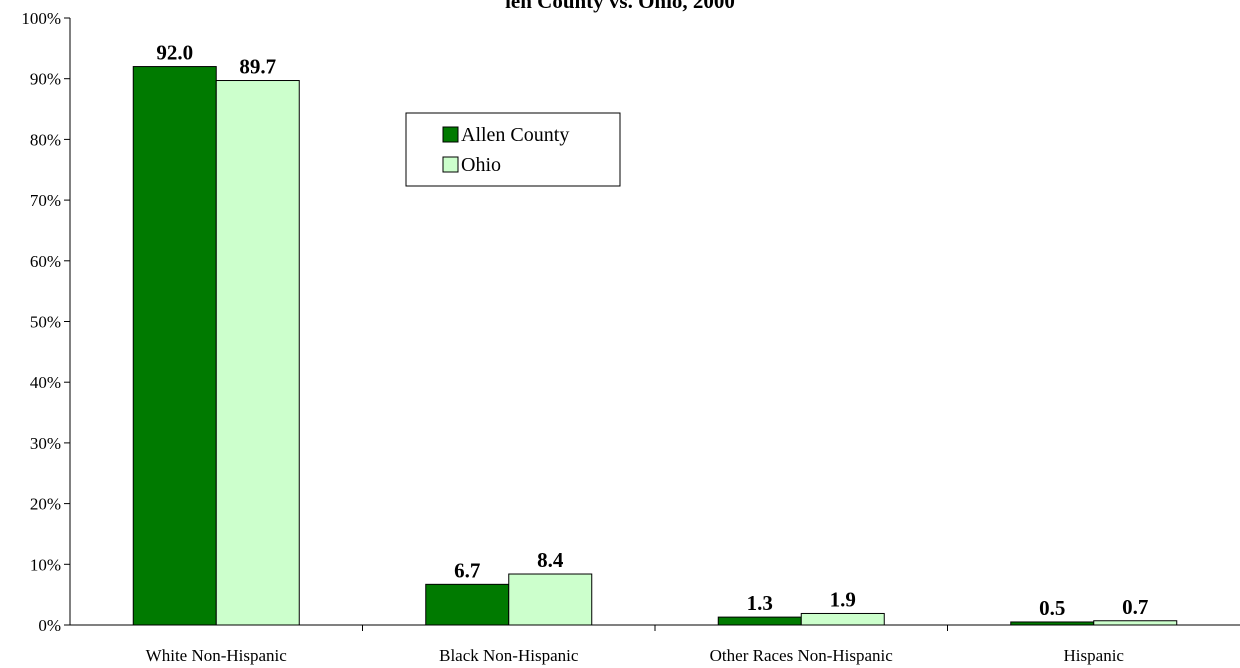 This screenshot has height=668, width=1240. Describe the element at coordinates (45, 564) in the screenshot. I see `y-tick-label: 10%` at that location.